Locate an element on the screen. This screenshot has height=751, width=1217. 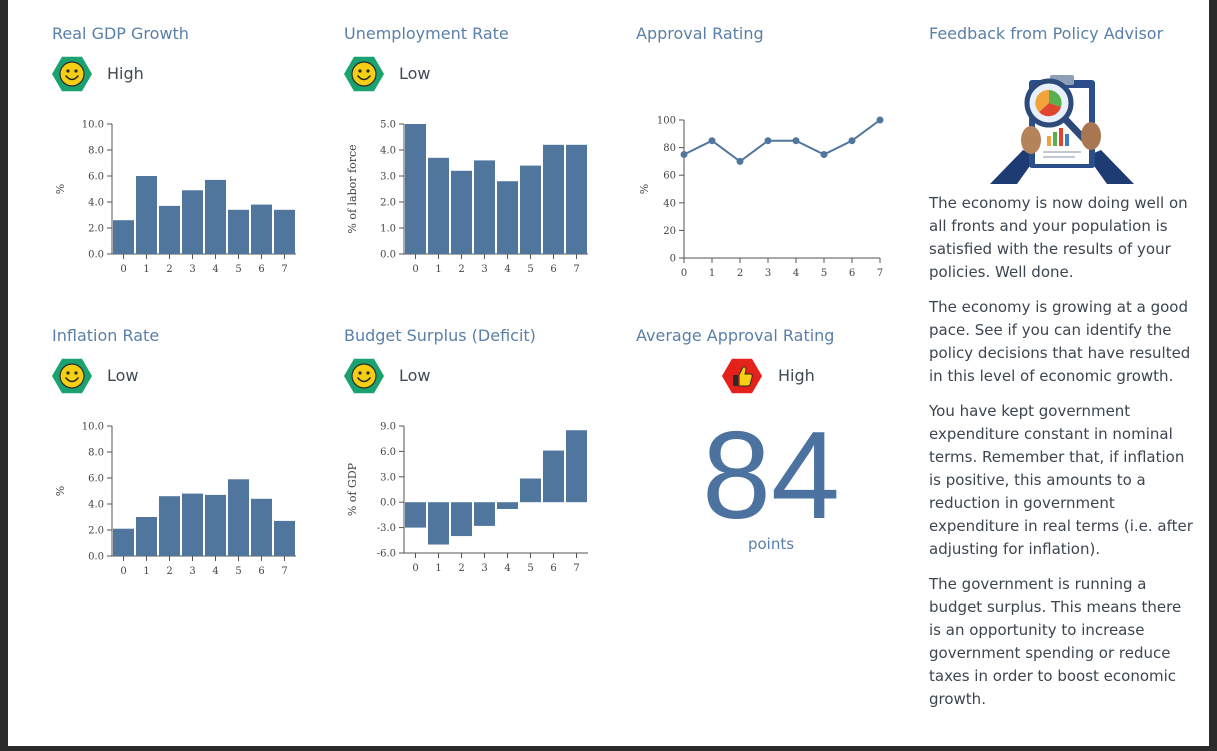
y-tick-label: 100 is located at coordinates (666, 121).